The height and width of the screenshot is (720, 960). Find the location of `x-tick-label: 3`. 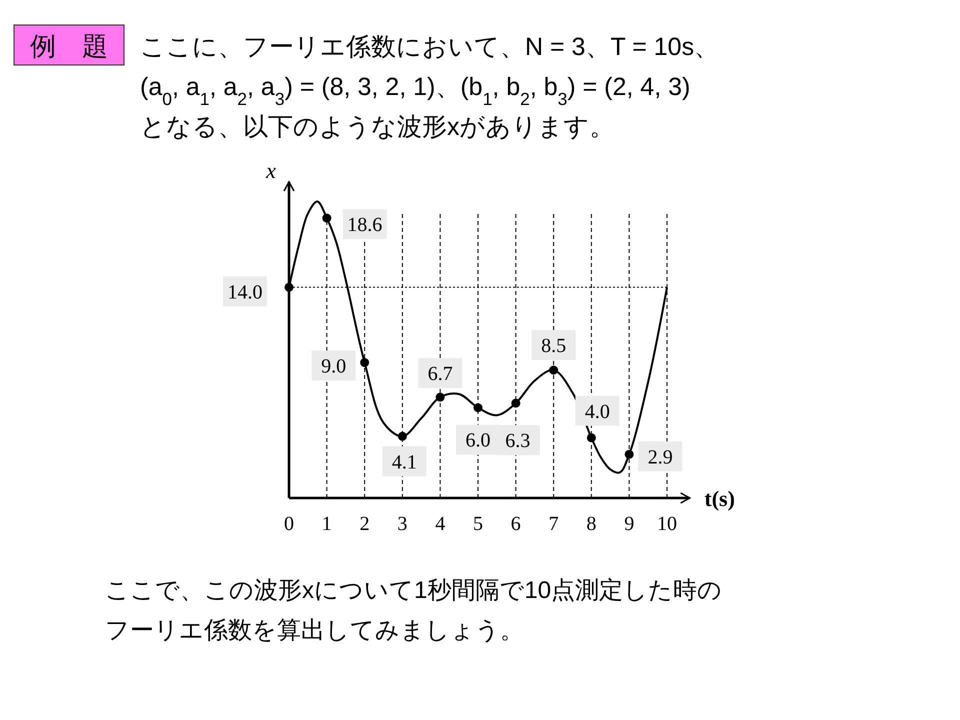

x-tick-label: 3 is located at coordinates (402, 524).